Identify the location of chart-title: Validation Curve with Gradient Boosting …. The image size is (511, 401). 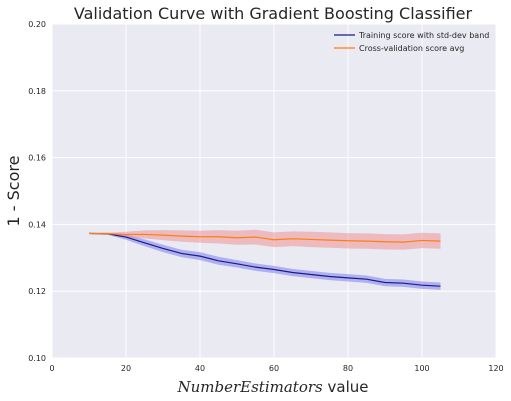
(273, 13).